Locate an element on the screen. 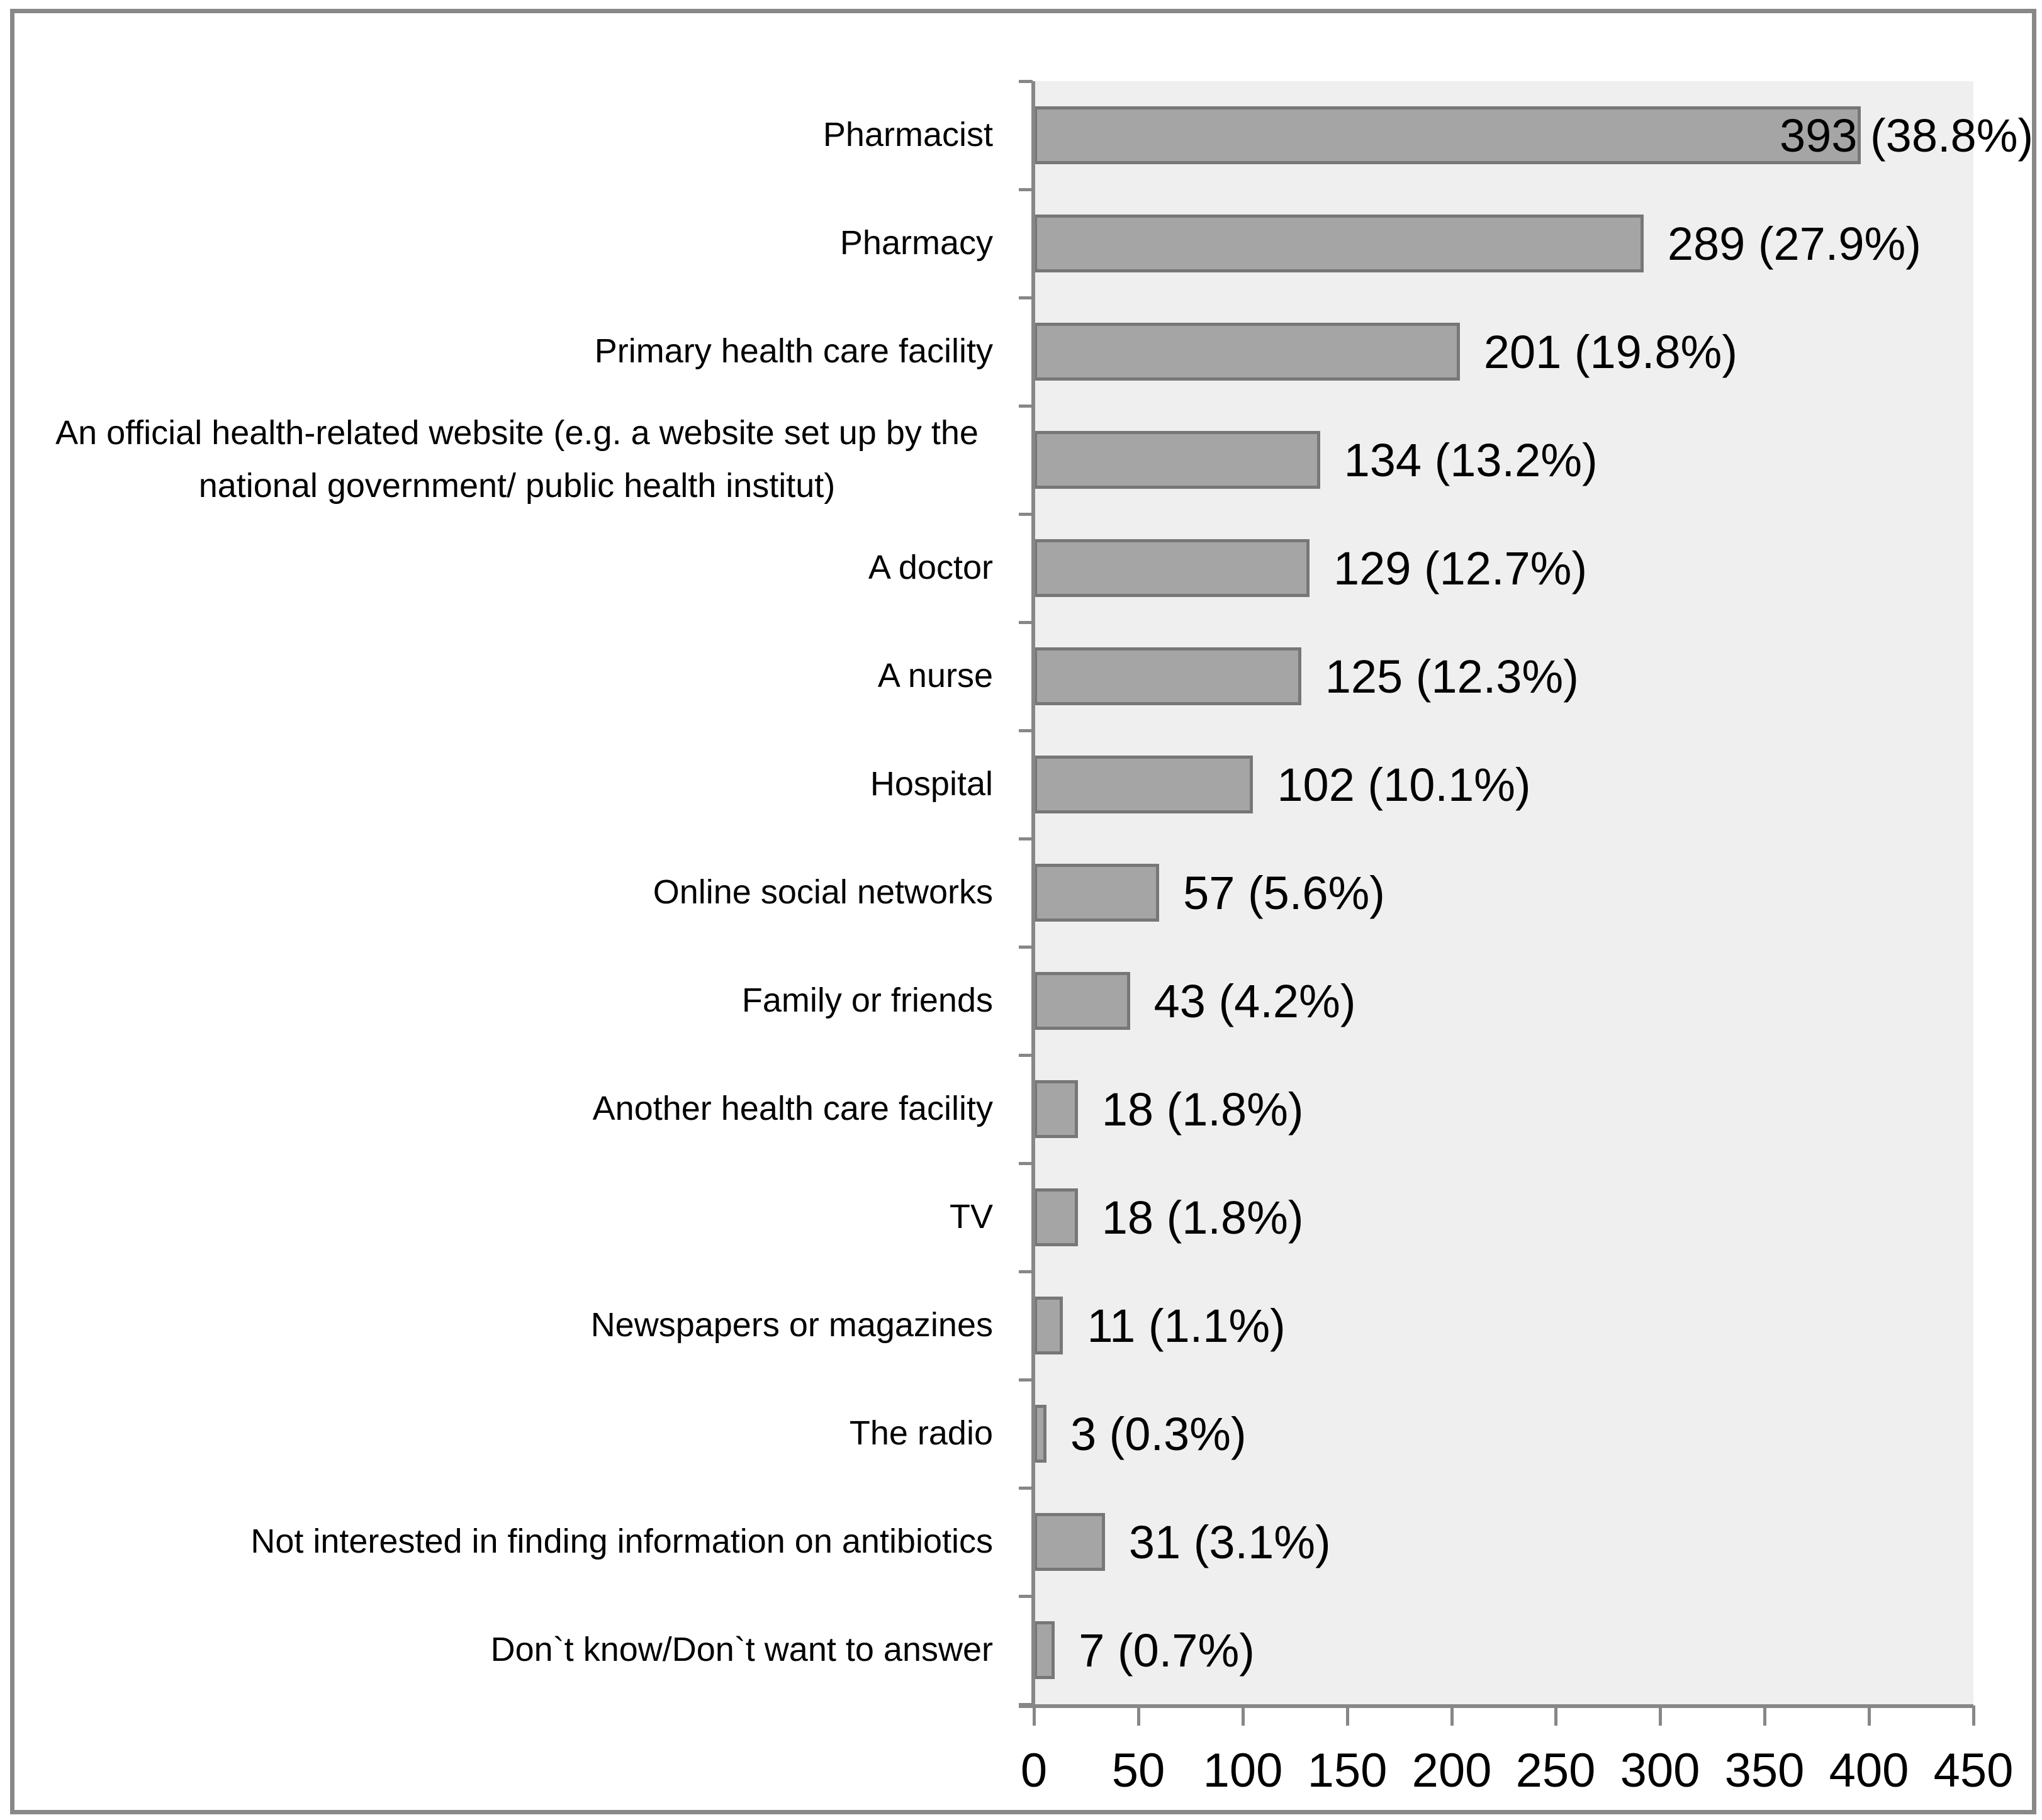  bar-row: Pharmacy 289 (27.9%) is located at coordinates (1023, 243).